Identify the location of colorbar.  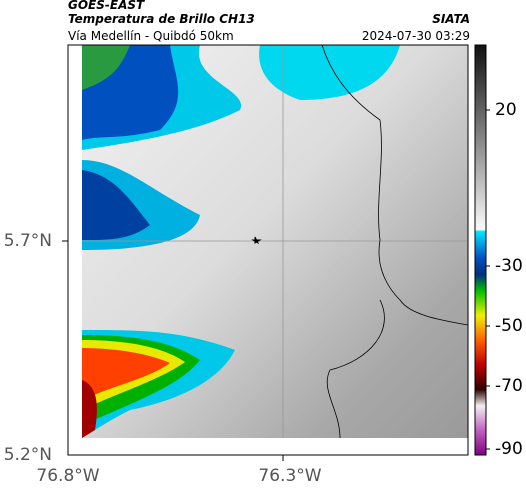
(480, 250).